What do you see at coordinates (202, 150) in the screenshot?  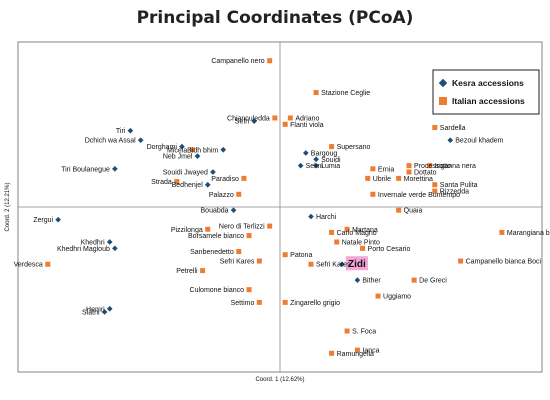 I see `label-bidh-bhim: Bidh bhim` at bounding box center [202, 150].